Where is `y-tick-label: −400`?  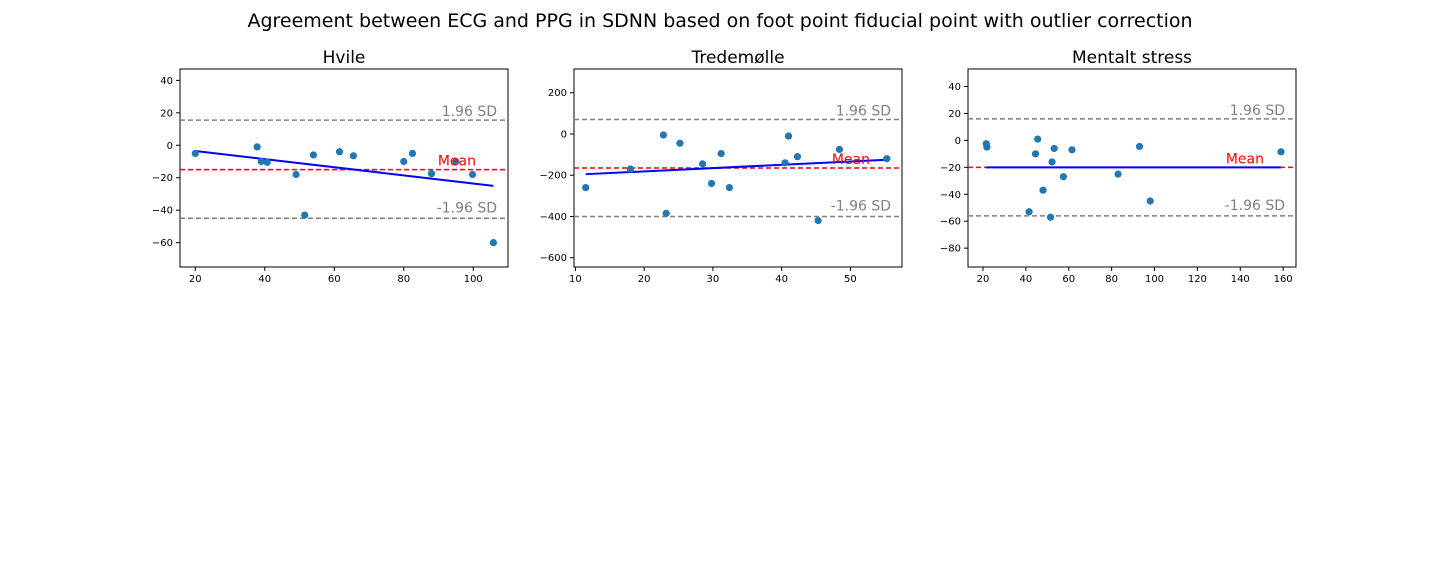 y-tick-label: −400 is located at coordinates (553, 217).